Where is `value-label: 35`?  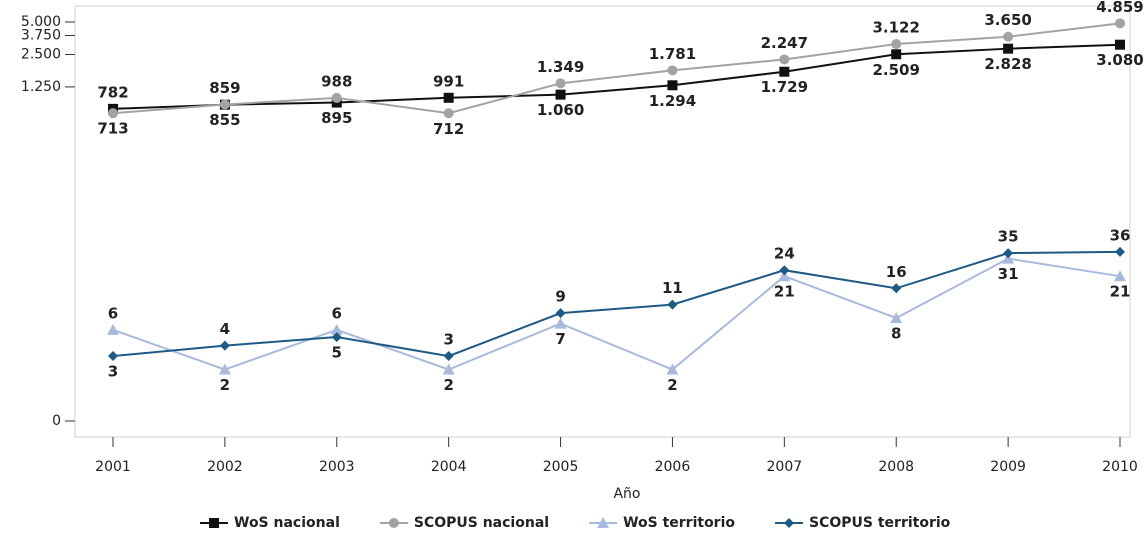
value-label: 35 is located at coordinates (1008, 237).